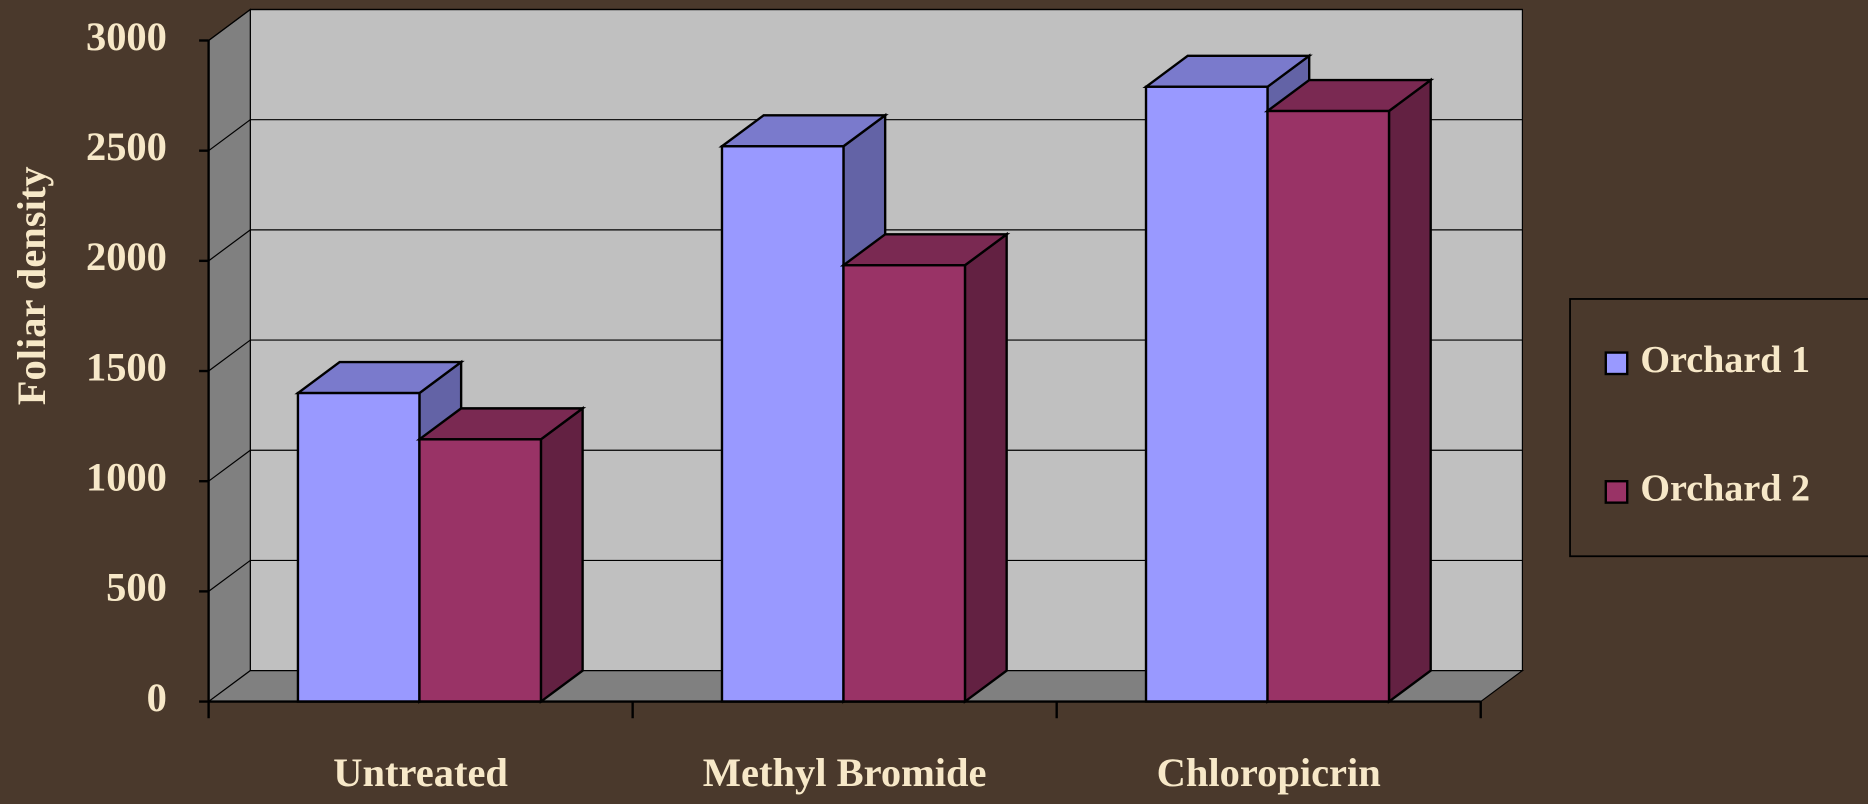 The image size is (1868, 804). I want to click on y-tick-label: 1000, so click(126, 477).